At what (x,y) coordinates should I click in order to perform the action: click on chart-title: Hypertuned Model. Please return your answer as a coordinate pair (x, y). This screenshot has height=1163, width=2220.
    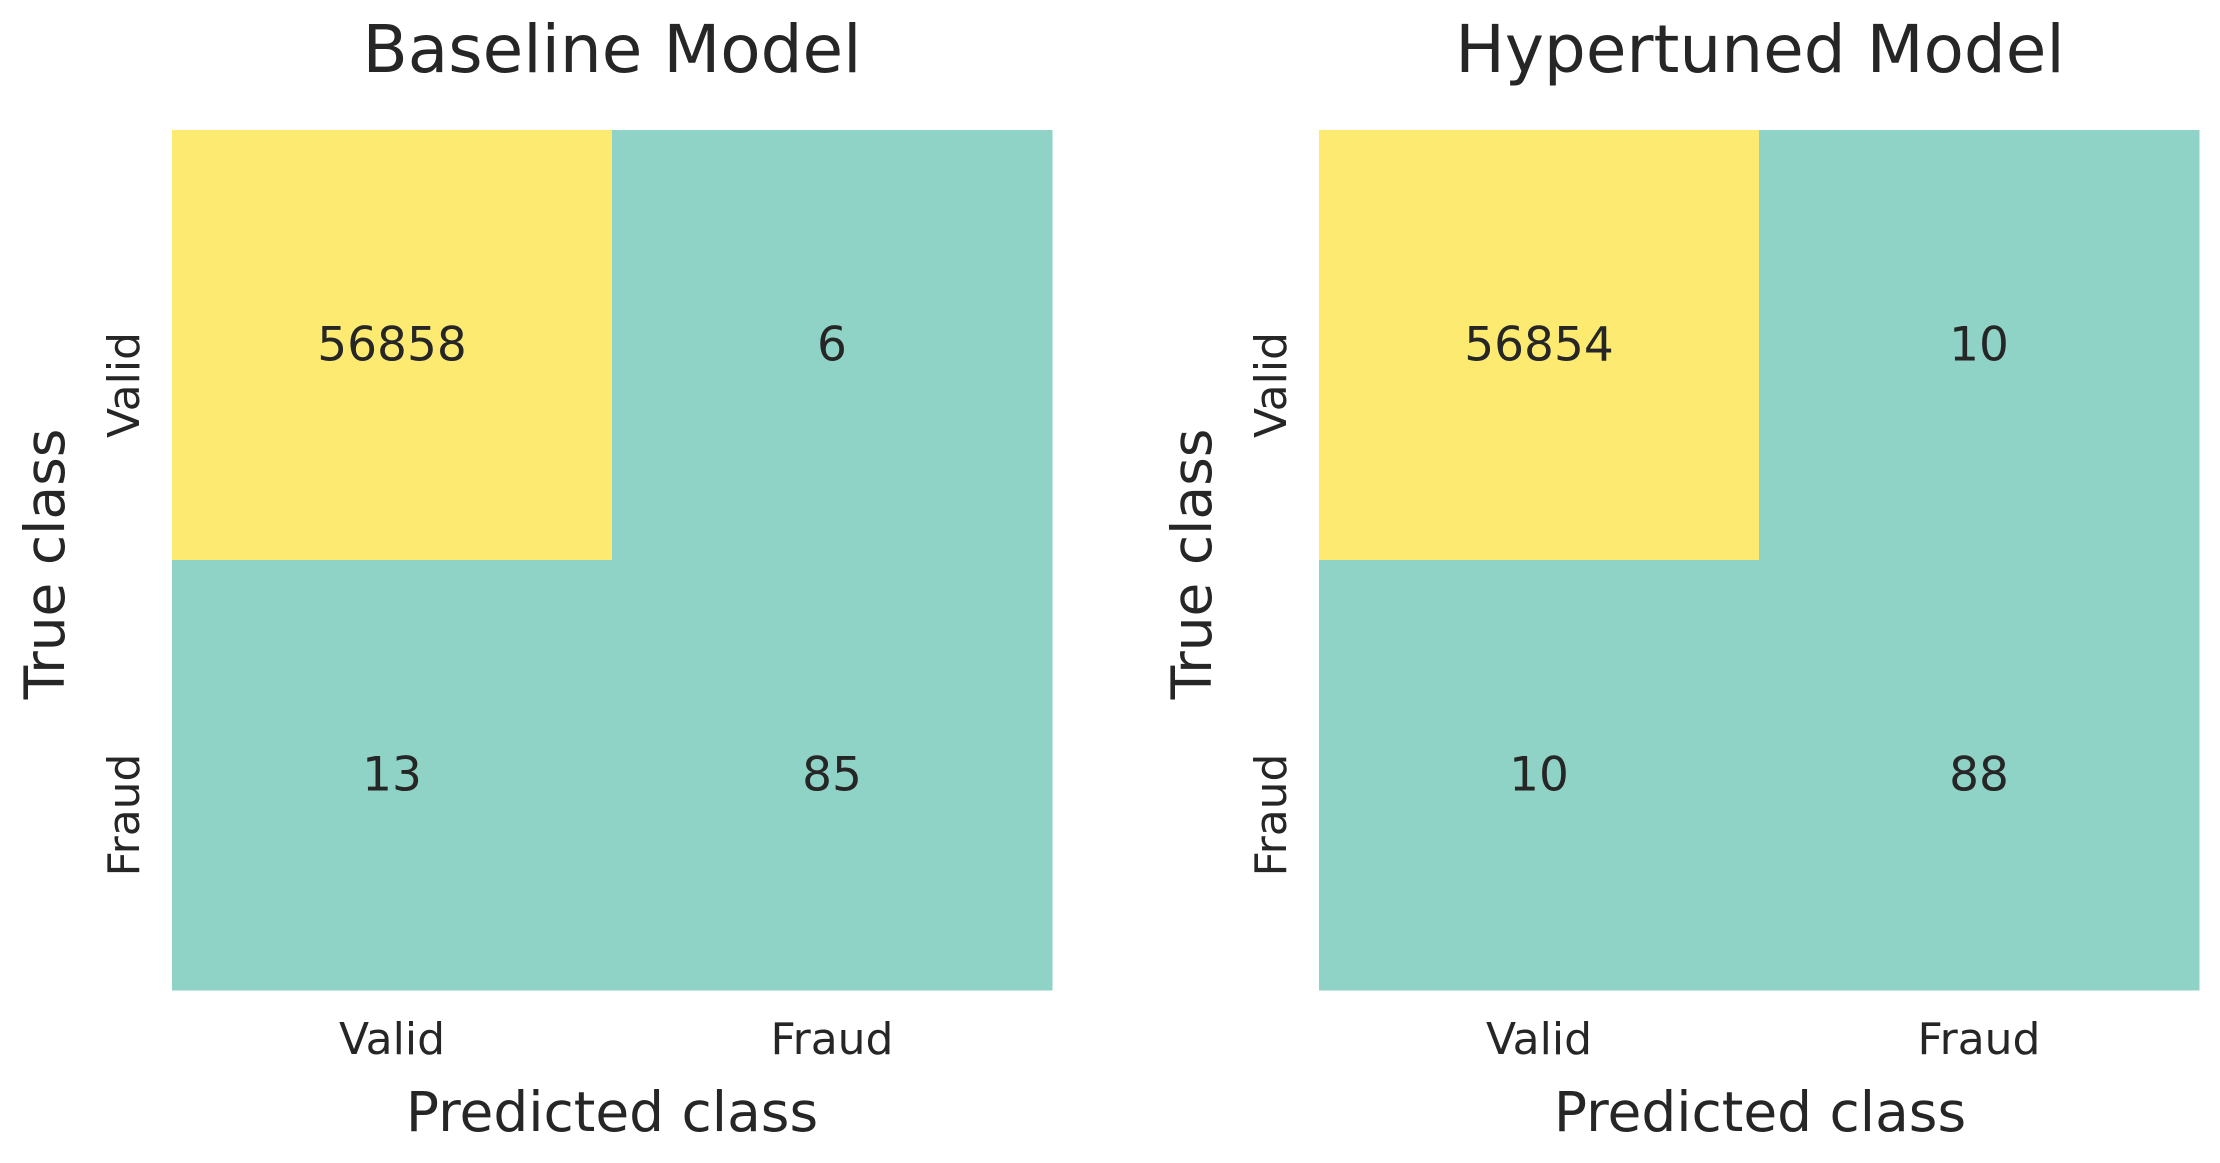
    Looking at the image, I should click on (1760, 49).